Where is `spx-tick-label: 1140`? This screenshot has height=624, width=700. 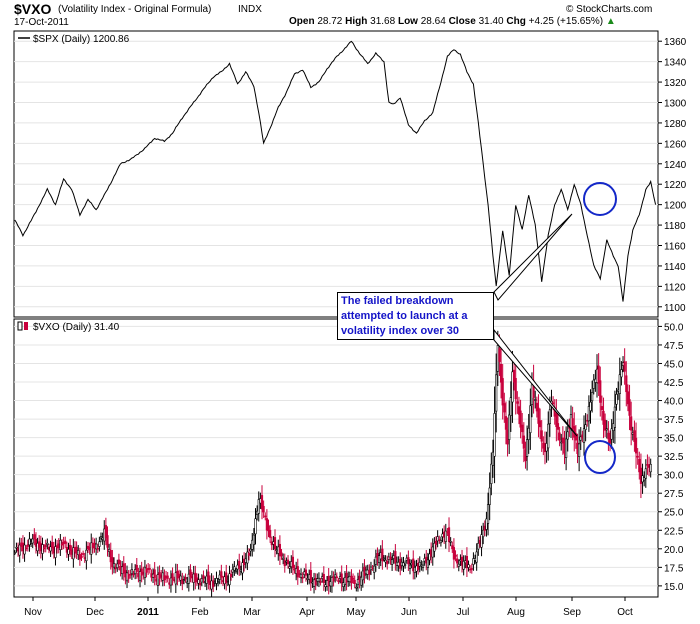
spx-tick-label: 1140 is located at coordinates (675, 267).